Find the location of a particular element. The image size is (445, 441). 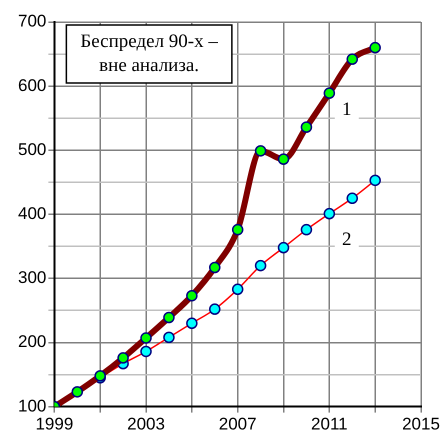

y-tick-label: 300 is located at coordinates (32, 278).